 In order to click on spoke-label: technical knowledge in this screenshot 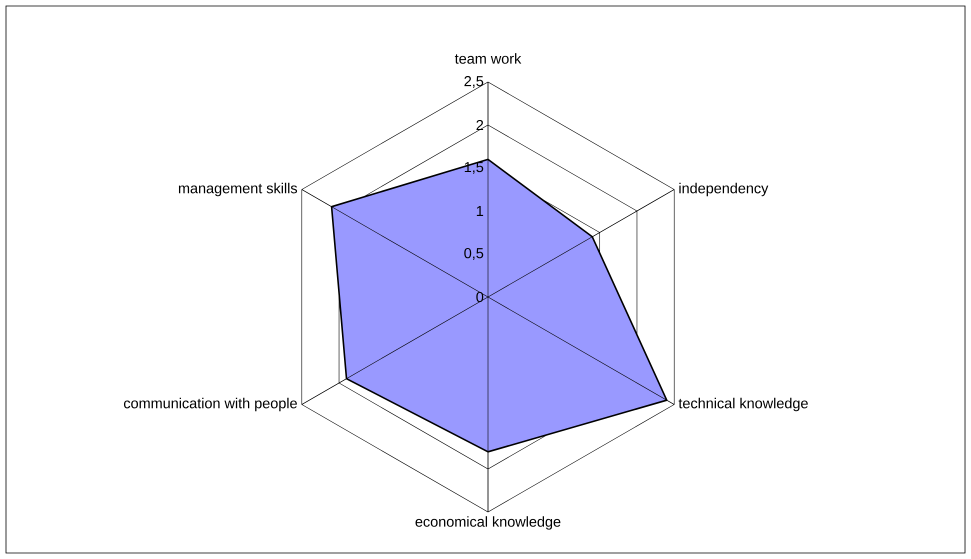, I will do `click(743, 405)`.